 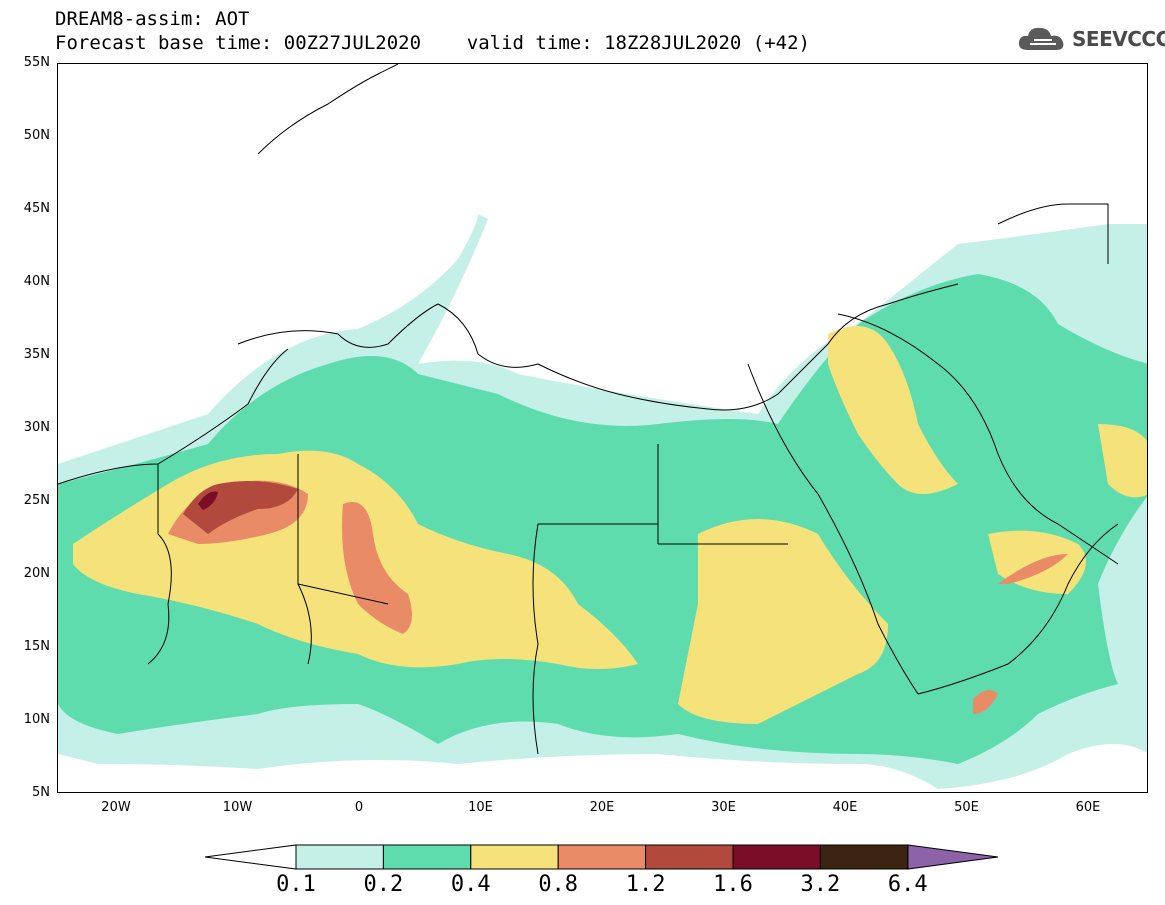 What do you see at coordinates (383, 884) in the screenshot?
I see `colorbar-label: 0.2` at bounding box center [383, 884].